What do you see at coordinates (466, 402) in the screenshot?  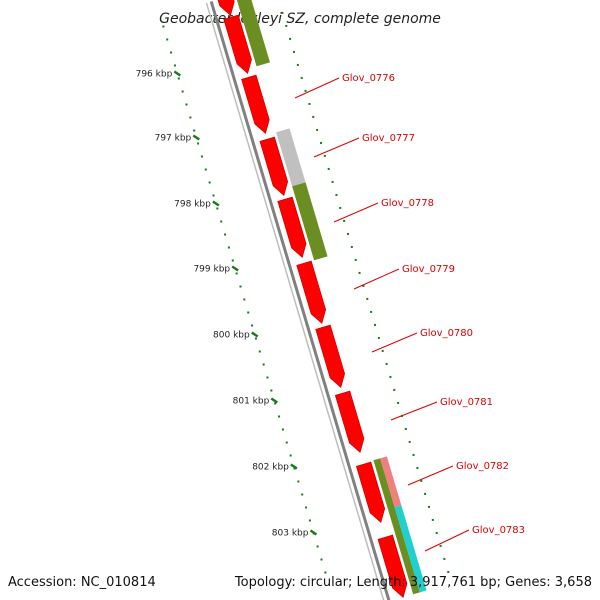 I see `gene-label: Glov_0781` at bounding box center [466, 402].